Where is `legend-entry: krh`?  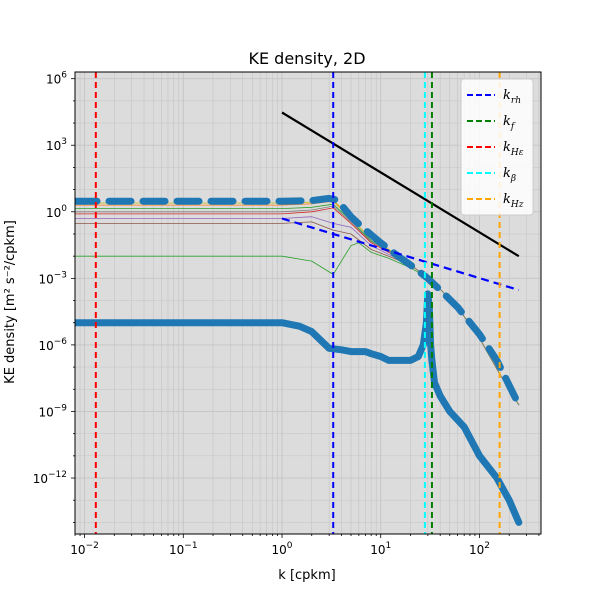 legend-entry: krh is located at coordinates (512, 97).